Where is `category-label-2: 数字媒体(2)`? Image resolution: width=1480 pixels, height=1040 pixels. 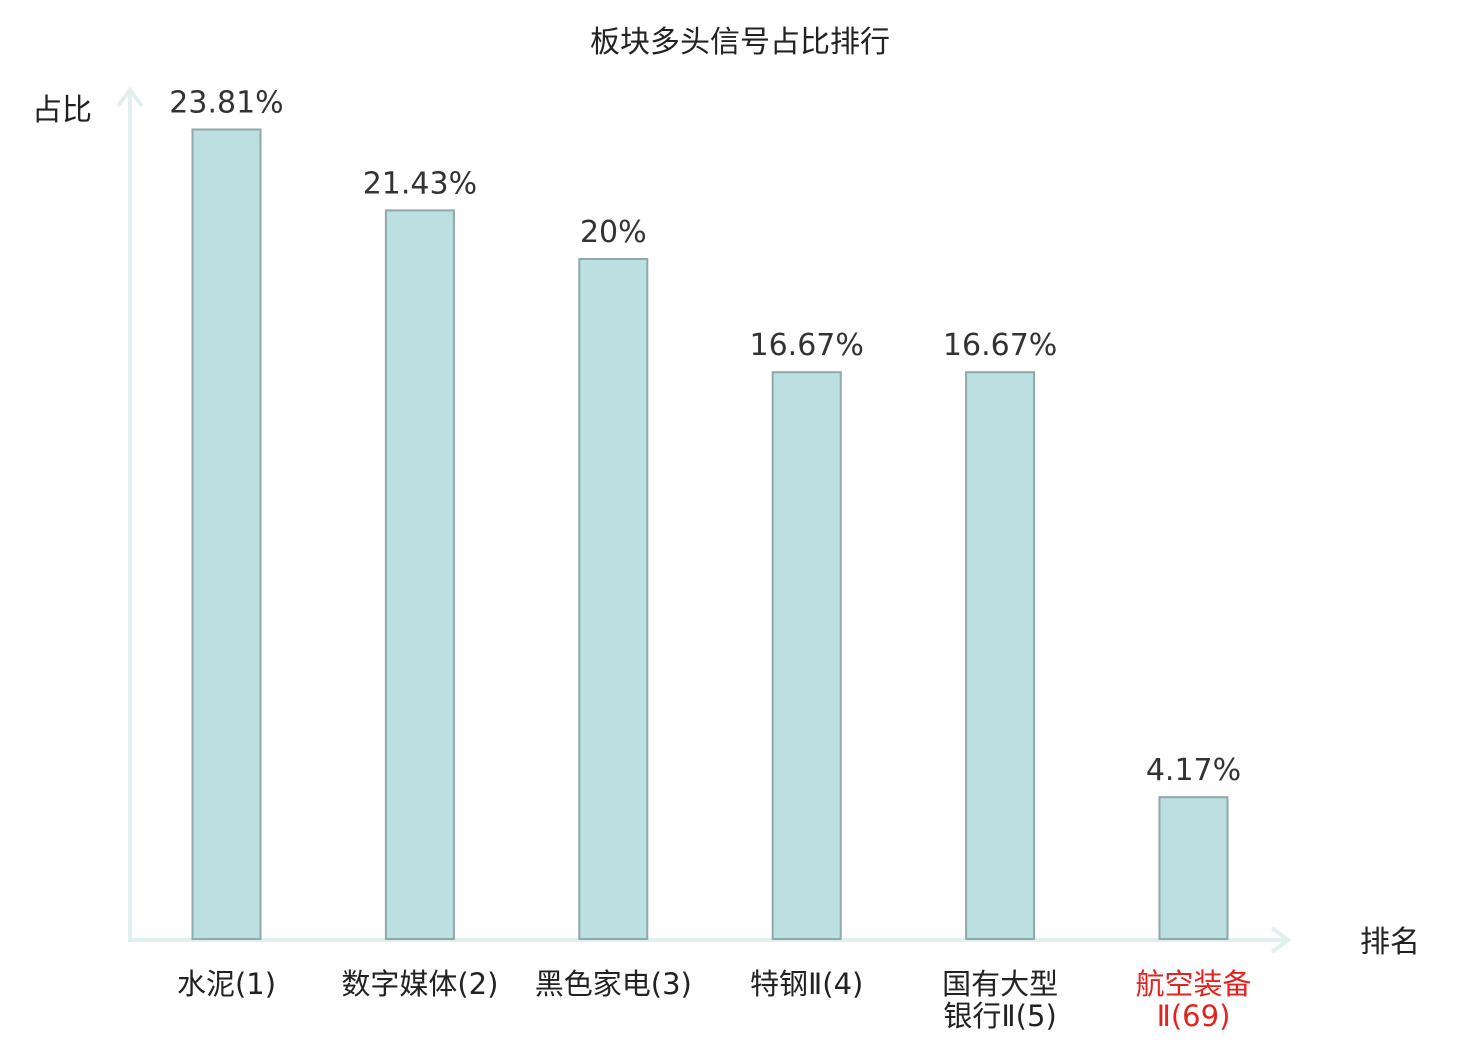 category-label-2: 数字媒体(2) is located at coordinates (419, 984).